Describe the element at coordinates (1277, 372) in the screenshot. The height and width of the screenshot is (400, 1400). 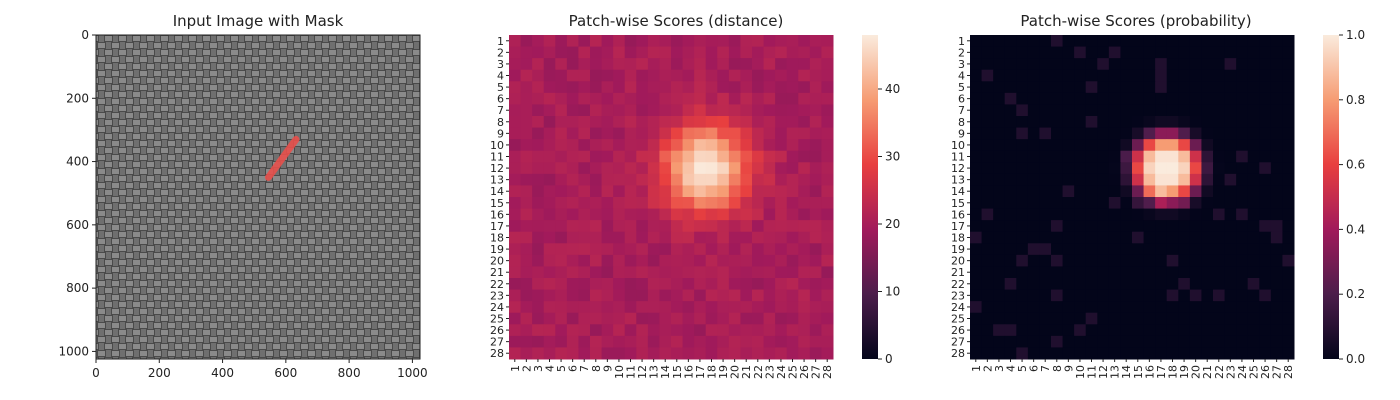
I see `x-tick-label: 27` at that location.